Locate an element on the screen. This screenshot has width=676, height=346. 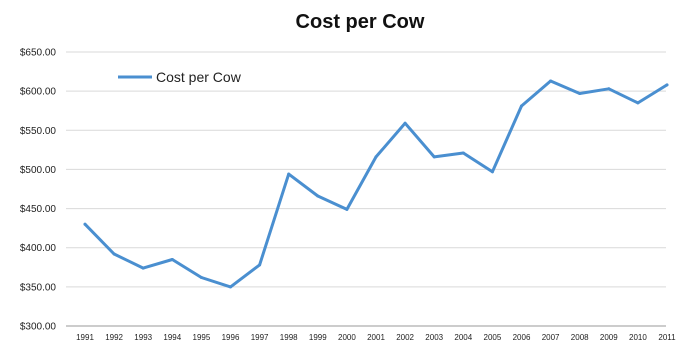
x-tick-label: 2006 is located at coordinates (522, 337).